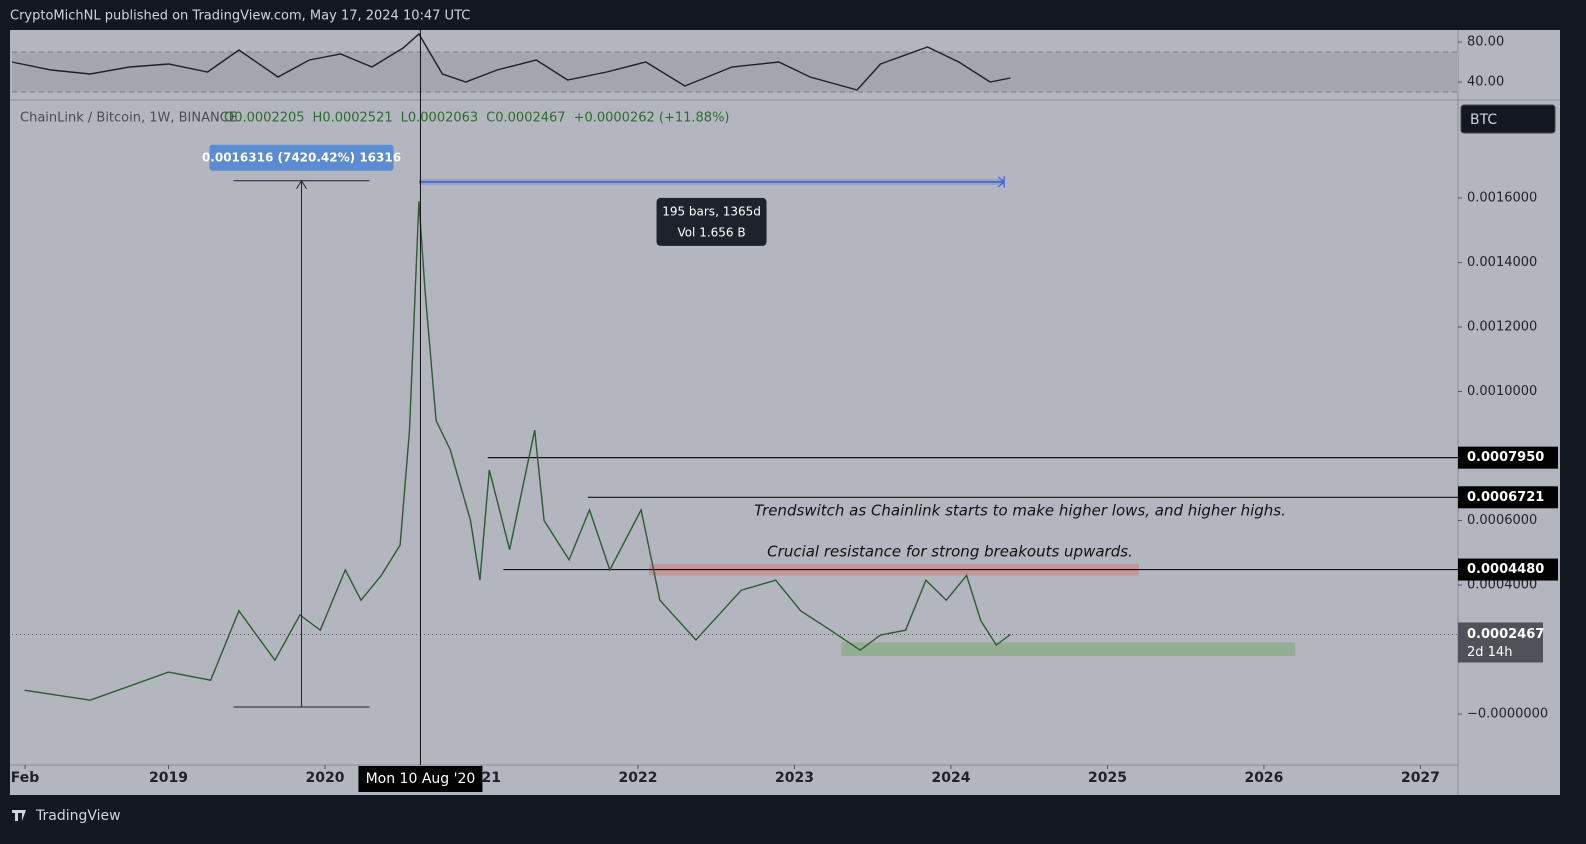 Image resolution: width=1586 pixels, height=844 pixels. Describe the element at coordinates (168, 778) in the screenshot. I see `x-tick-label: 2019` at that location.